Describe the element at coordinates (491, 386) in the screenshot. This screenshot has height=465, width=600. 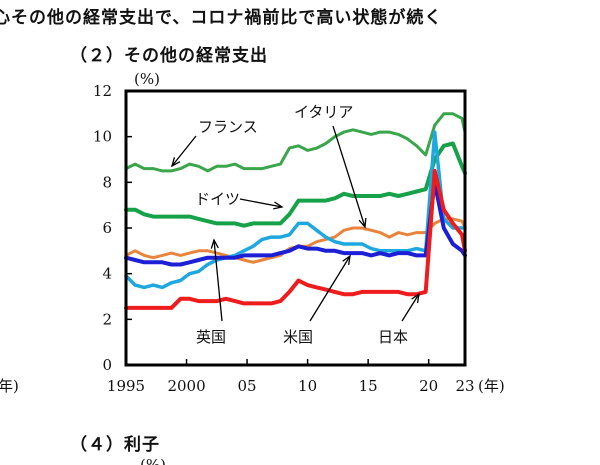
I see `x-axis-unit: (年)` at that location.